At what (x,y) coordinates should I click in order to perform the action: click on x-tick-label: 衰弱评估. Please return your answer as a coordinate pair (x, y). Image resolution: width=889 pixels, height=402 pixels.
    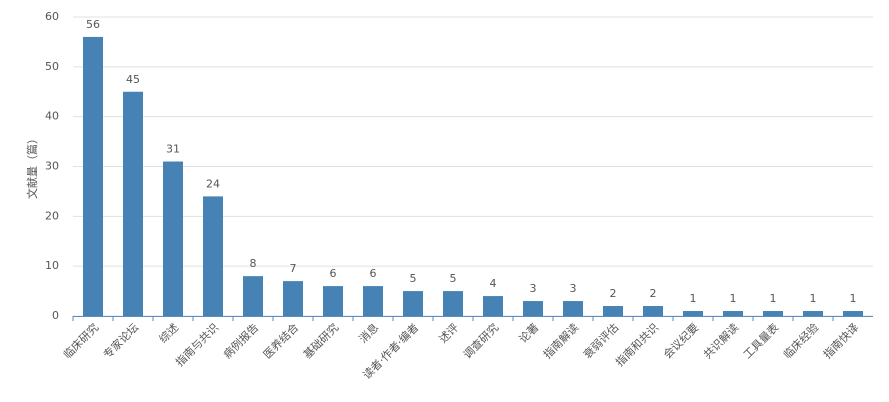
    Looking at the image, I should click on (600, 340).